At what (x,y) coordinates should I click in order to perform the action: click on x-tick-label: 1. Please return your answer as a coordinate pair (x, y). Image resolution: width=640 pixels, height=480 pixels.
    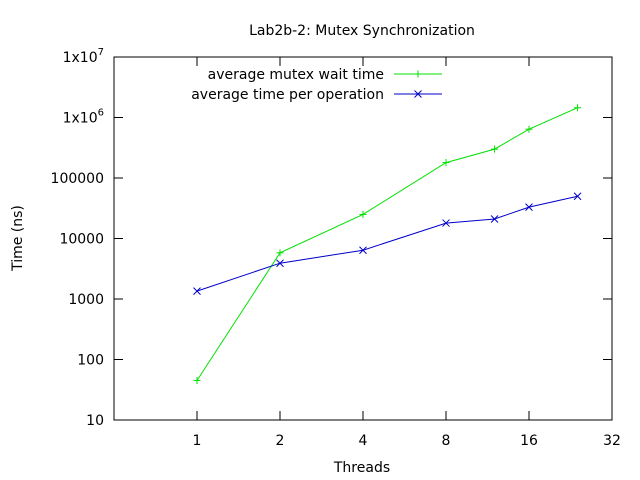
    Looking at the image, I should click on (197, 441).